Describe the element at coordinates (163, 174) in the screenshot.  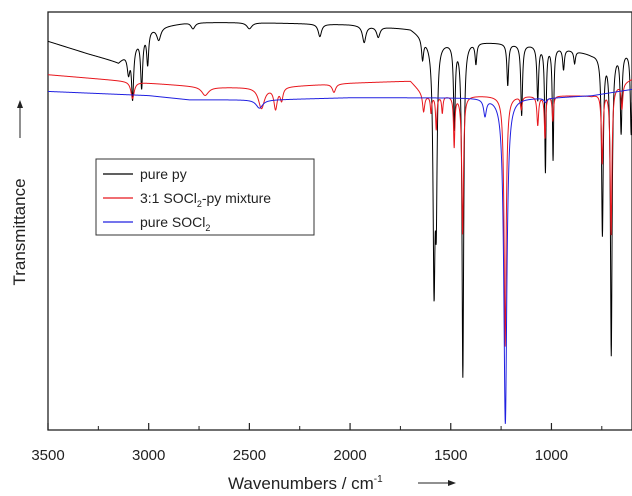
I see `legend-label-0: pure py` at that location.